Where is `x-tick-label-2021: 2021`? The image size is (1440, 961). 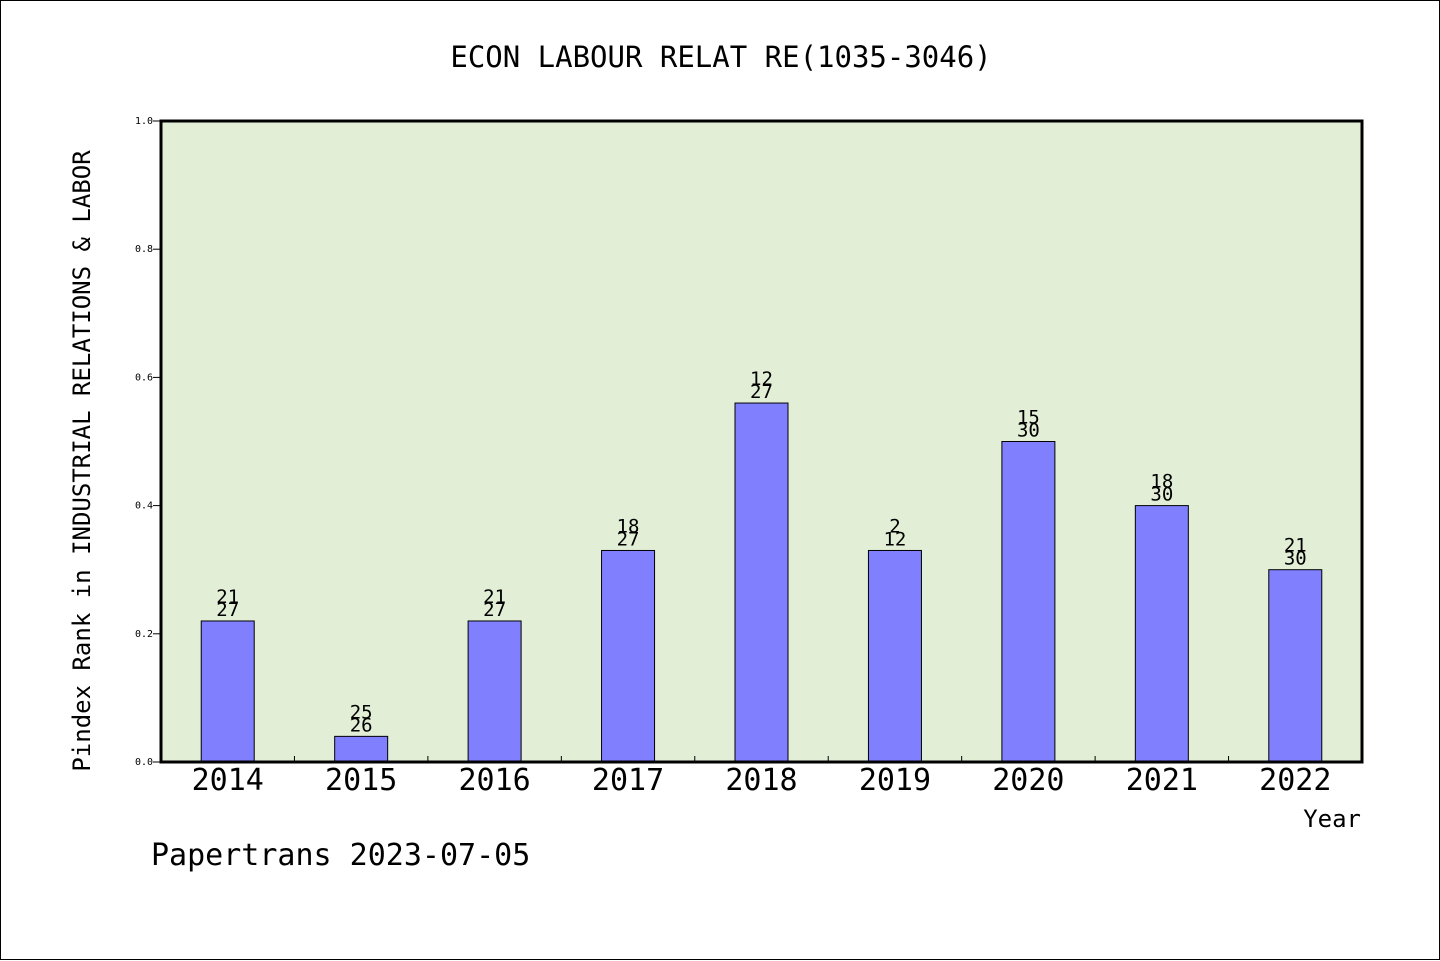
x-tick-label-2021: 2021 is located at coordinates (1162, 780).